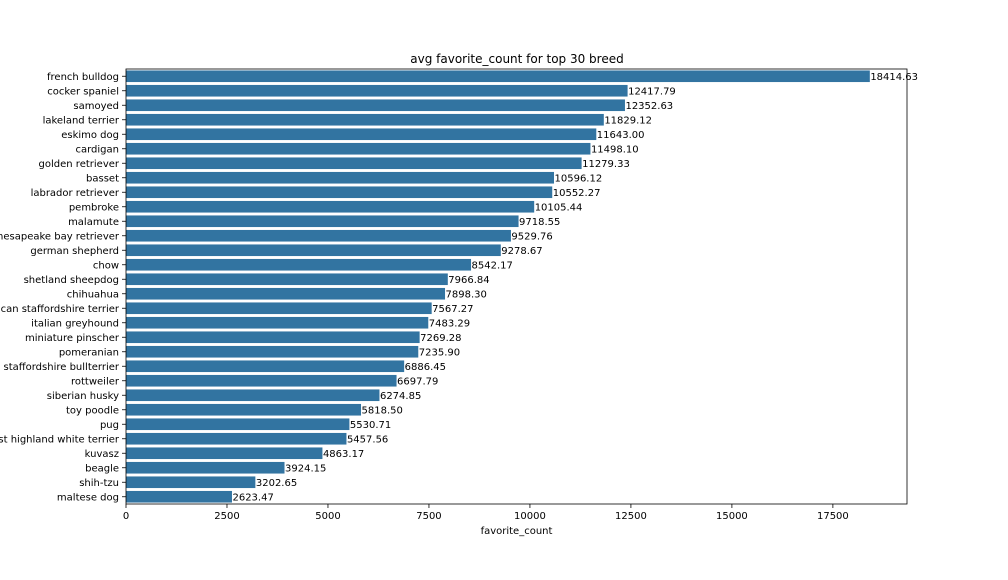 The image size is (1008, 580). I want to click on bar-rottweiler, so click(261, 380).